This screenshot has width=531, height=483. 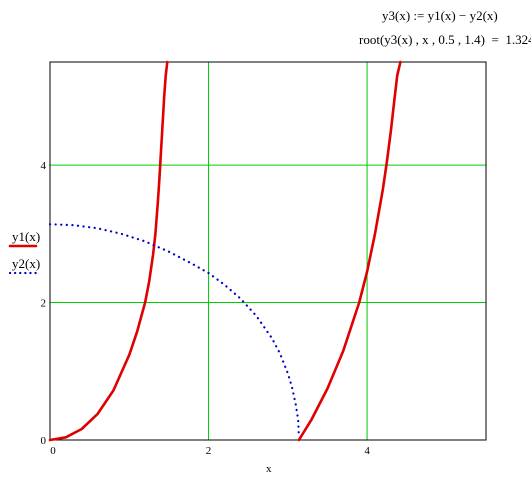 What do you see at coordinates (44, 166) in the screenshot?
I see `y-tick-label: 4` at bounding box center [44, 166].